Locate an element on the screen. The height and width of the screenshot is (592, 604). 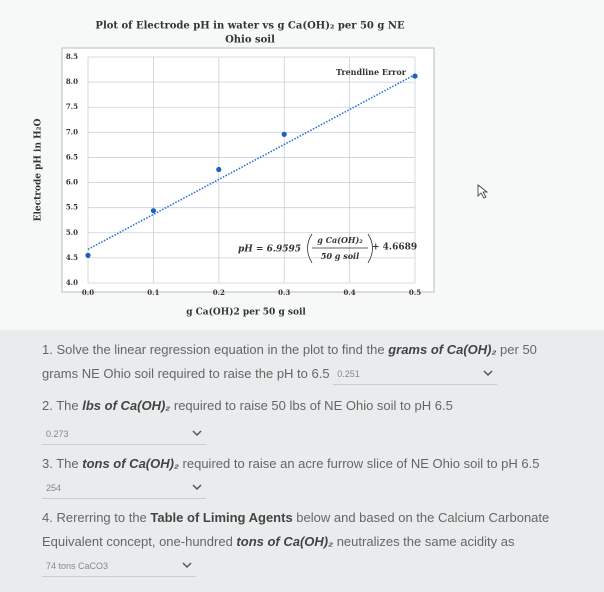
y-tick-label: 8.0 is located at coordinates (72, 81).